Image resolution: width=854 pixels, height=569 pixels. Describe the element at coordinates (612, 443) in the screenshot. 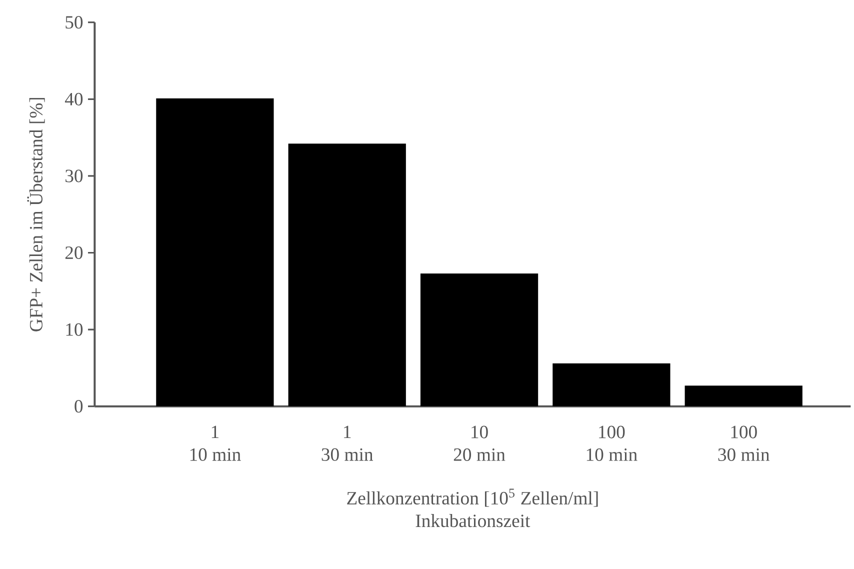

I see `x-tick-label: 100 10 min` at that location.